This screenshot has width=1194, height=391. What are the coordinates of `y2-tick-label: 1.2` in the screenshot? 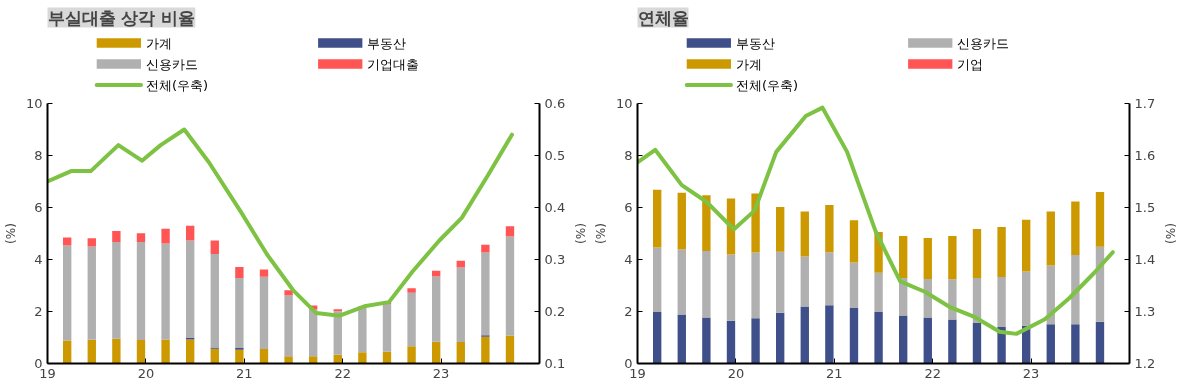 It's located at (1145, 363).